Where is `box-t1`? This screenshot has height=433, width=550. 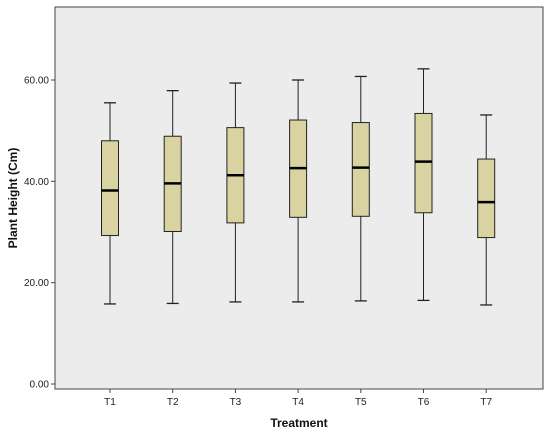 box-t1 is located at coordinates (110, 203).